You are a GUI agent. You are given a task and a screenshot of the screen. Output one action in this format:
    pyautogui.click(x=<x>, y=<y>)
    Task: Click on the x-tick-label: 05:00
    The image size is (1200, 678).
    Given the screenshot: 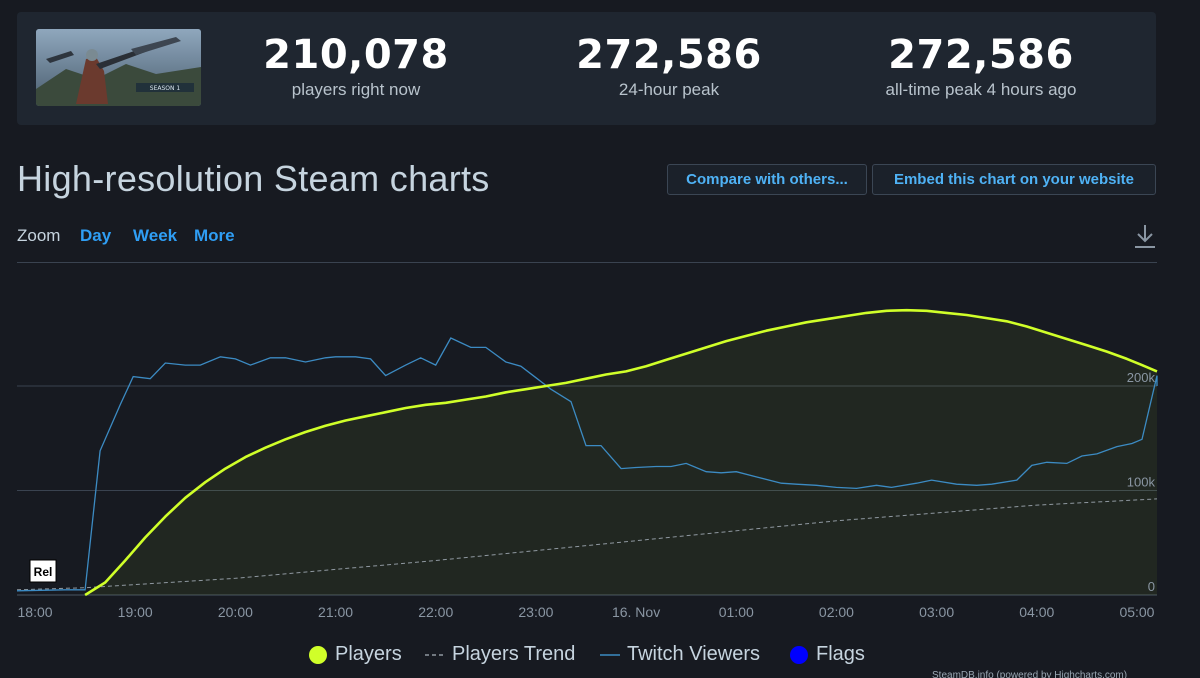 What is the action you would take?
    pyautogui.click(x=1136, y=612)
    